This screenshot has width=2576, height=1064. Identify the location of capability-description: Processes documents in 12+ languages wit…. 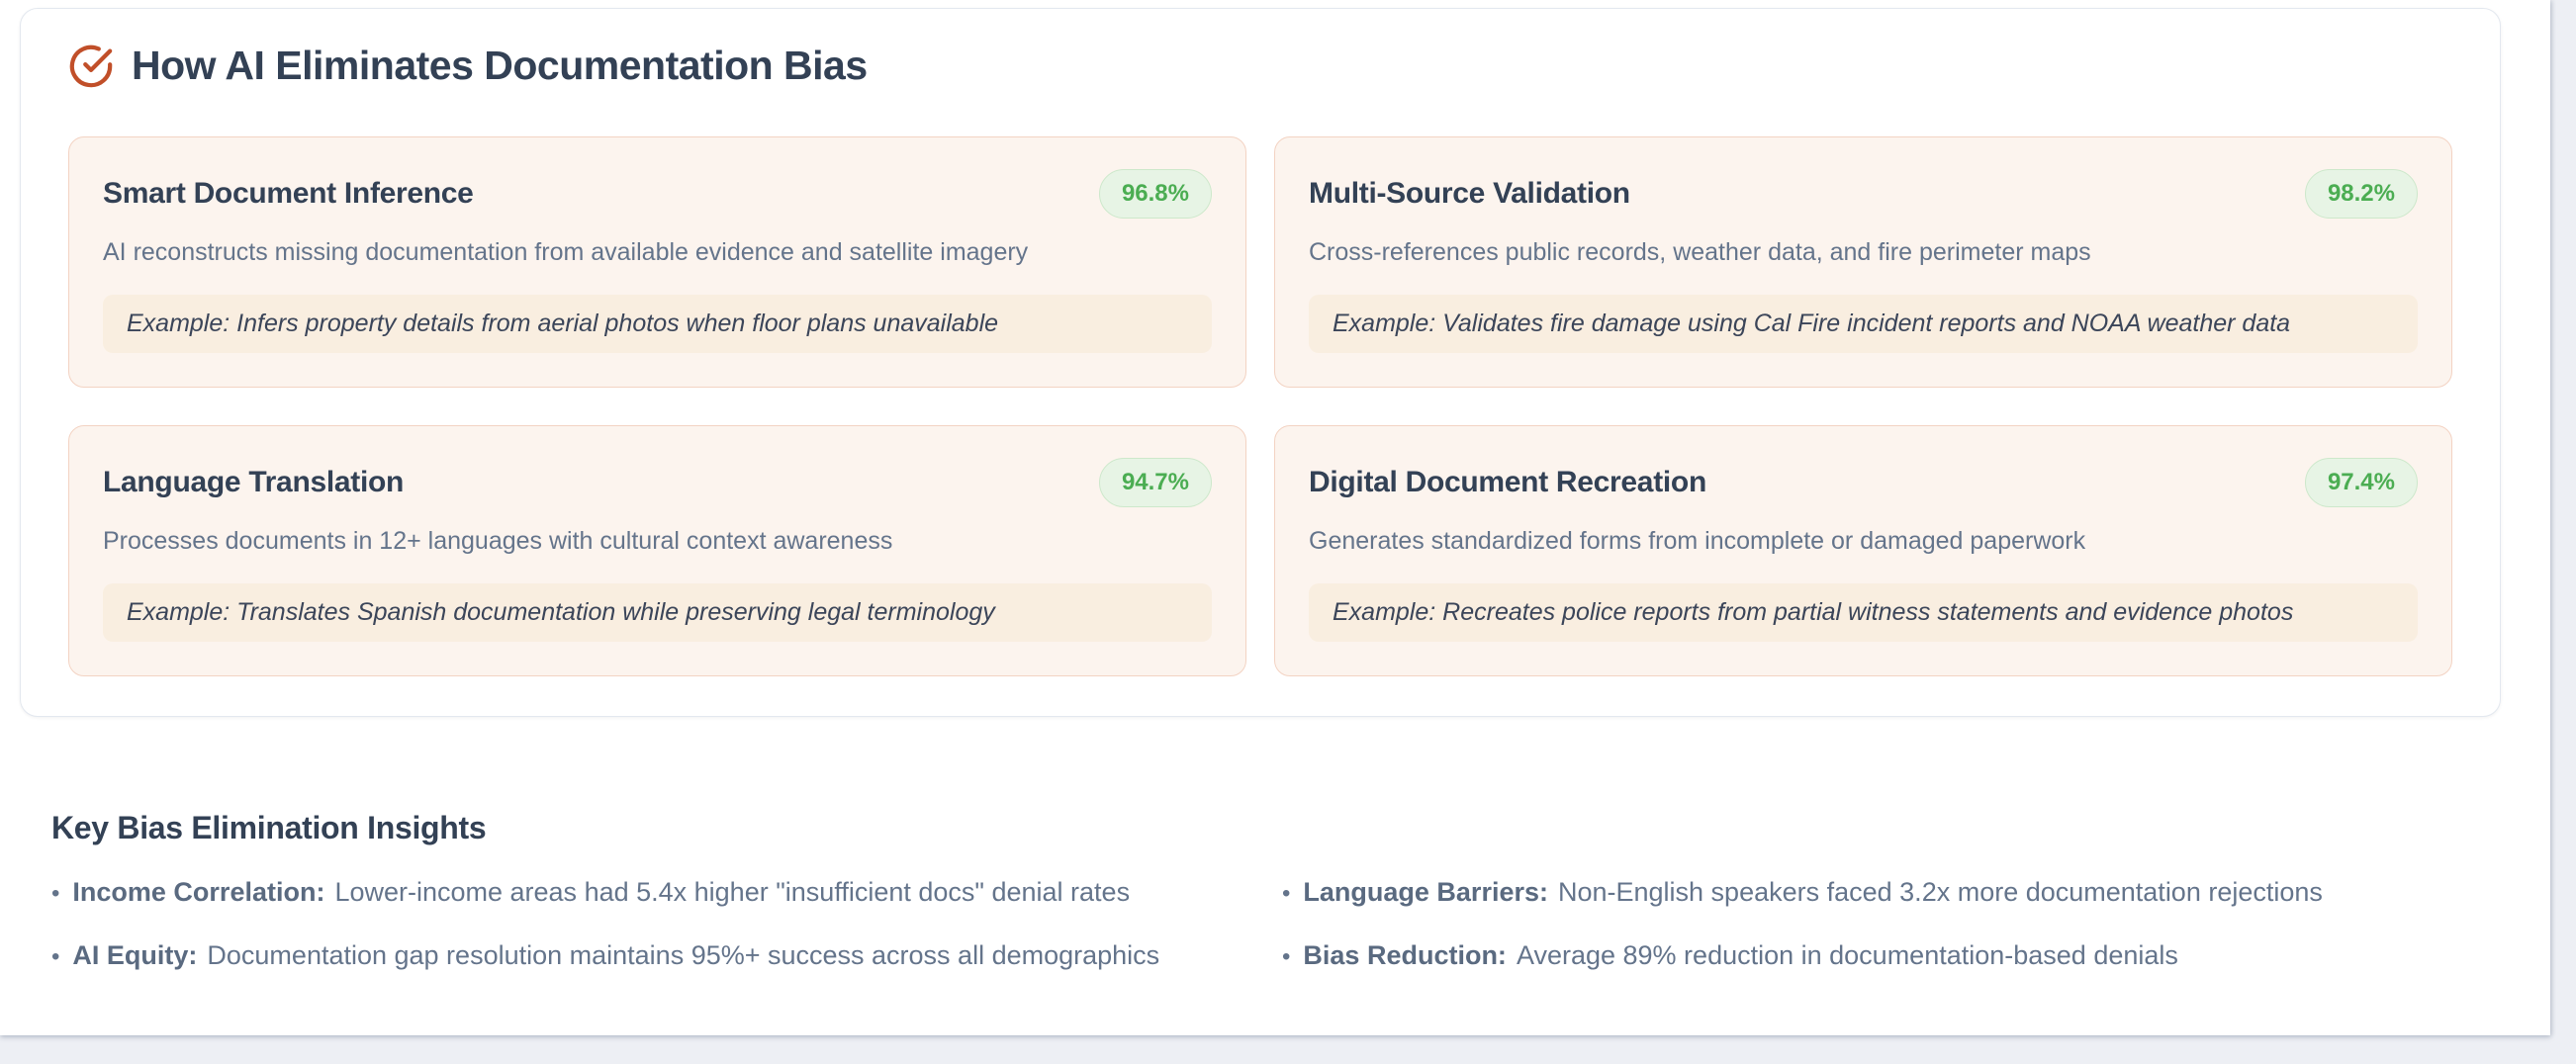
(498, 541).